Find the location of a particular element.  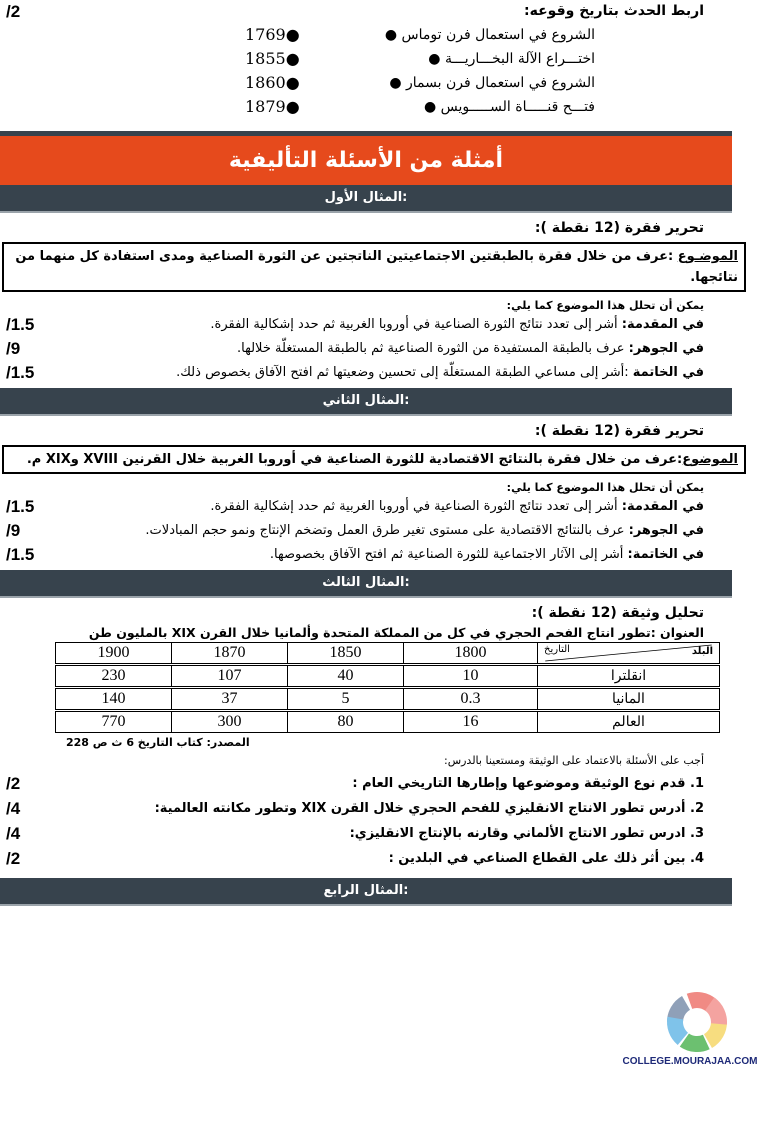

question-1-score: /2 is located at coordinates (13, 783).